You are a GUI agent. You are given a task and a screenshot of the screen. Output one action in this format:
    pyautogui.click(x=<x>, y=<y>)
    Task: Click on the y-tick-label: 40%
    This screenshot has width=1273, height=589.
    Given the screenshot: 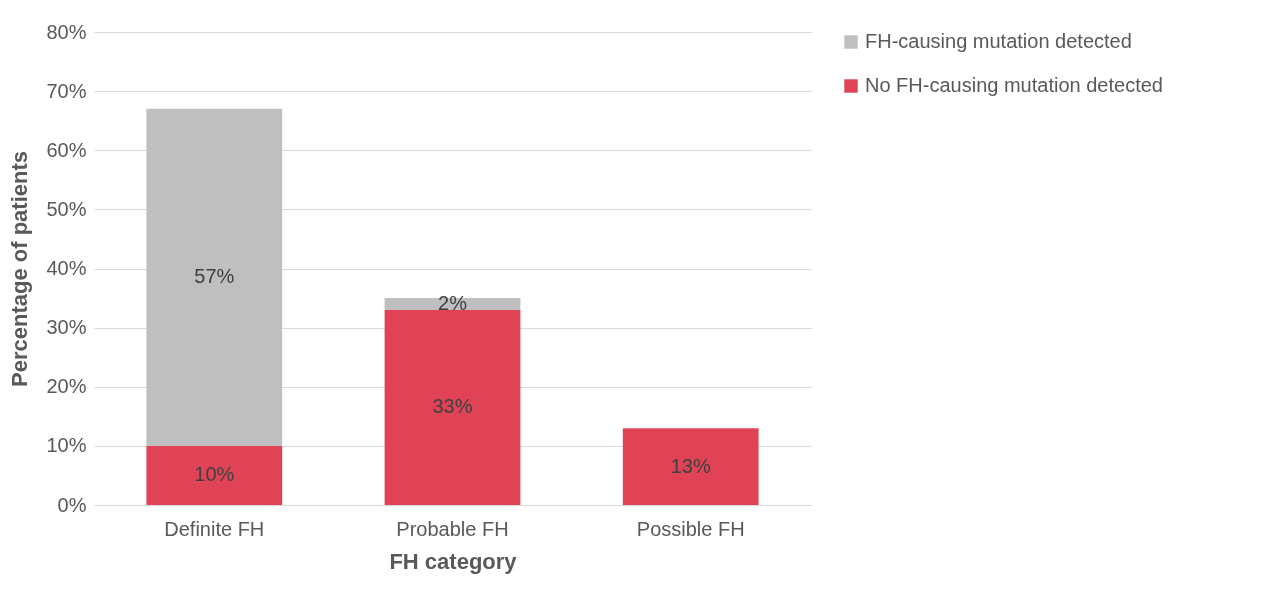 What is the action you would take?
    pyautogui.click(x=66, y=268)
    